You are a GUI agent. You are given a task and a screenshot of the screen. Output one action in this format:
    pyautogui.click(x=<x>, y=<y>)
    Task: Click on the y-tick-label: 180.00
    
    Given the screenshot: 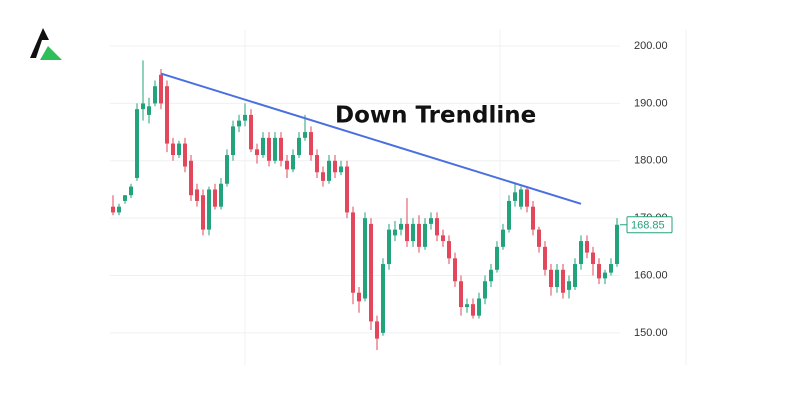 What is the action you would take?
    pyautogui.click(x=651, y=161)
    